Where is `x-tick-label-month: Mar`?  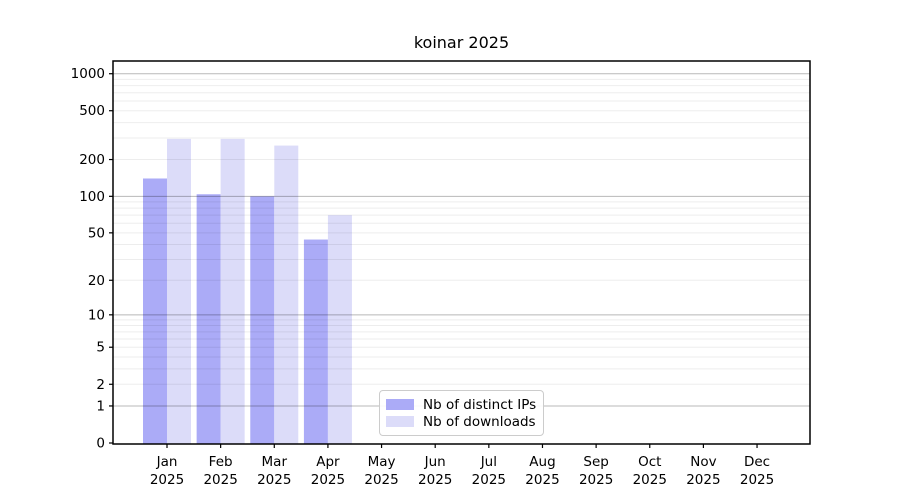
x-tick-label-month: Mar is located at coordinates (275, 462).